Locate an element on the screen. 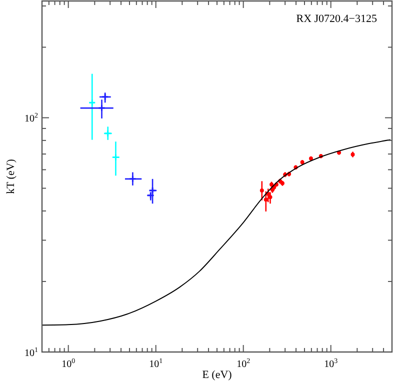 The width and height of the screenshot is (394, 383). x-tick-label: 10$^{0}$ is located at coordinates (69, 363).